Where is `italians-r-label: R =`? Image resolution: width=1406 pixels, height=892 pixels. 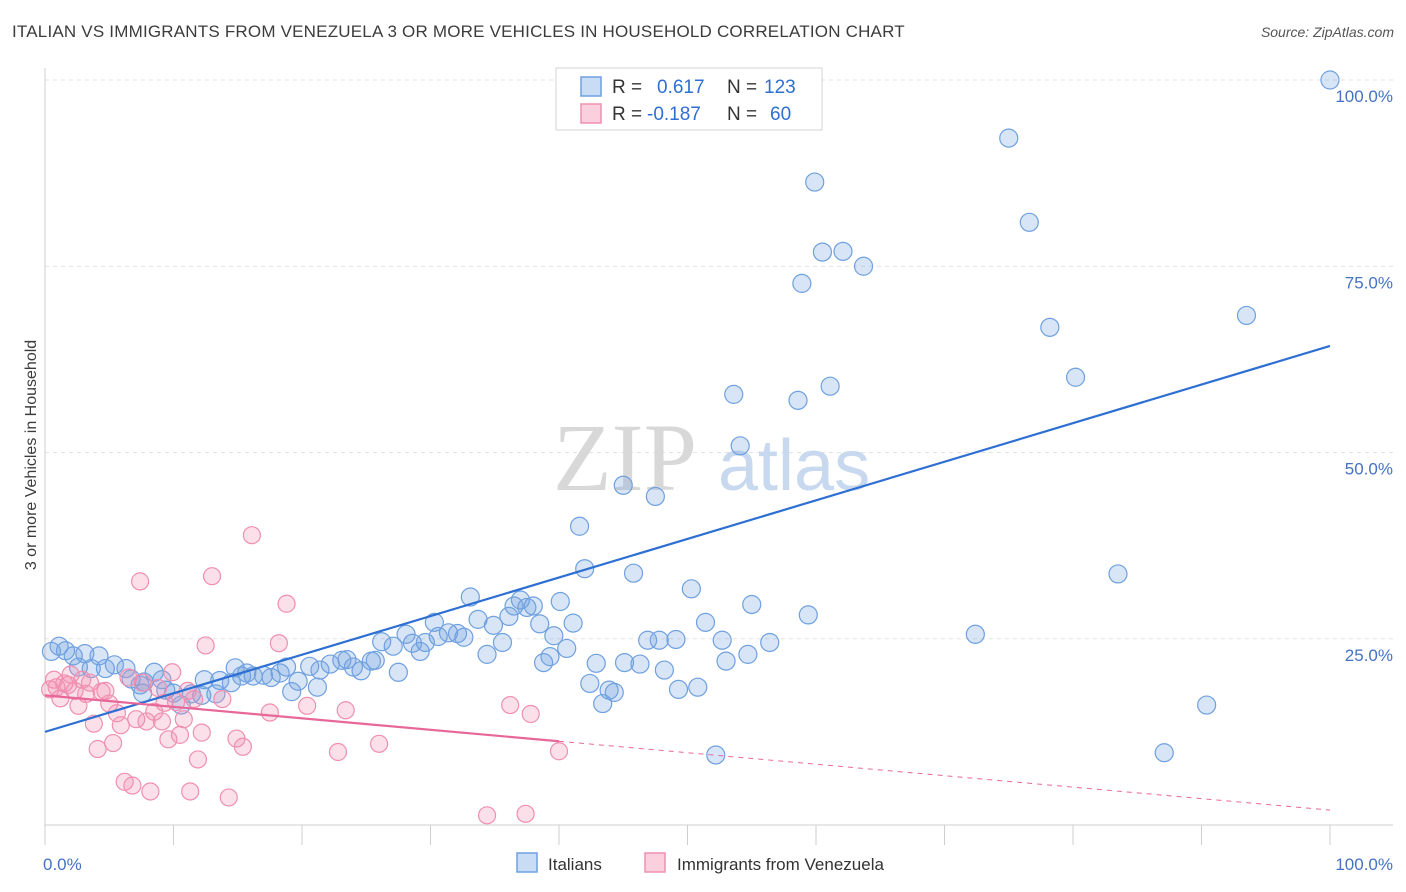
italians-r-label: R = is located at coordinates (627, 87).